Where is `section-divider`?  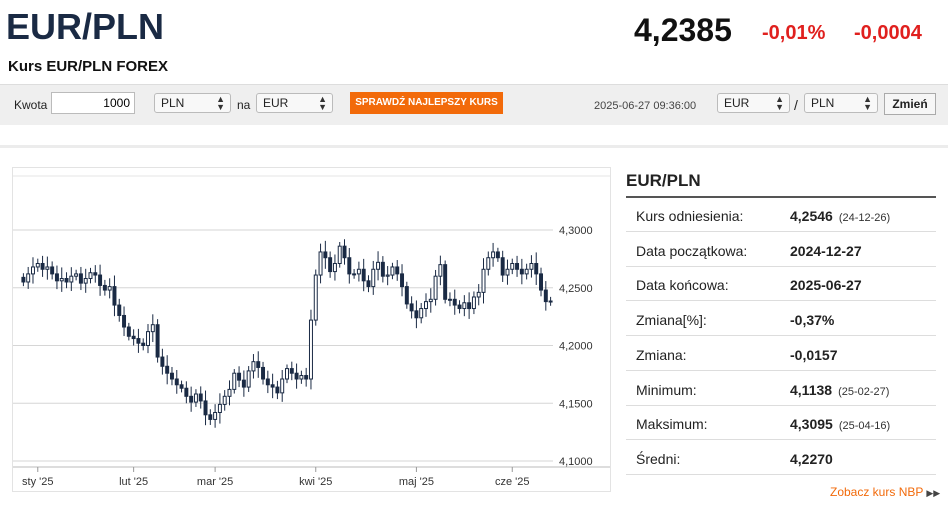 section-divider is located at coordinates (474, 146).